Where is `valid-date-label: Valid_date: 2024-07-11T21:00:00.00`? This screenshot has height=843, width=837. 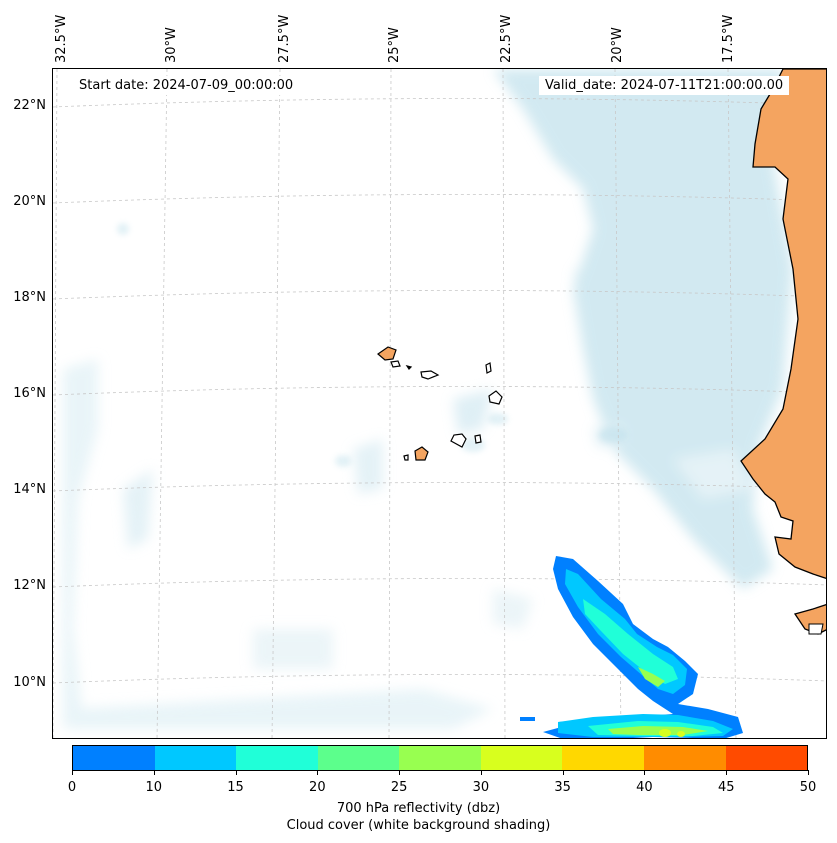
valid-date-label: Valid_date: 2024-07-11T21:00:00.00 is located at coordinates (664, 85).